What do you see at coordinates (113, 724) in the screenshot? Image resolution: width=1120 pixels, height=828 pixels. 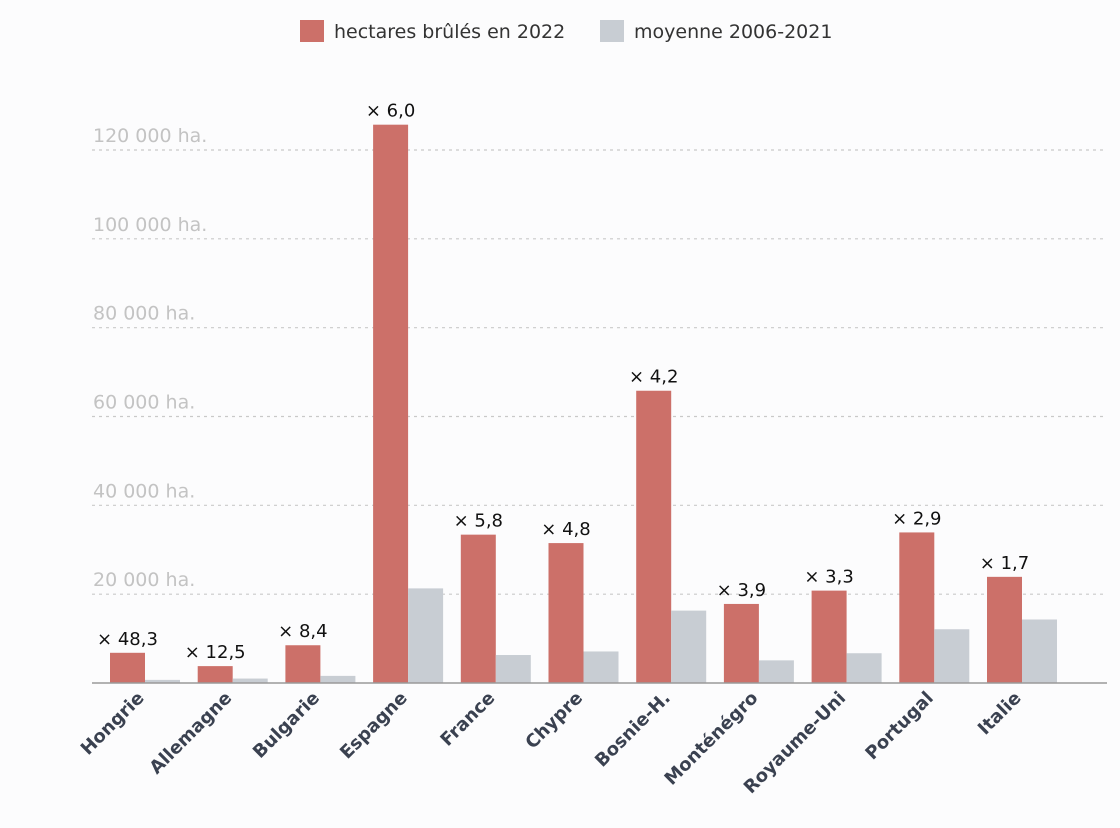 I see `category-label: Hongrie` at bounding box center [113, 724].